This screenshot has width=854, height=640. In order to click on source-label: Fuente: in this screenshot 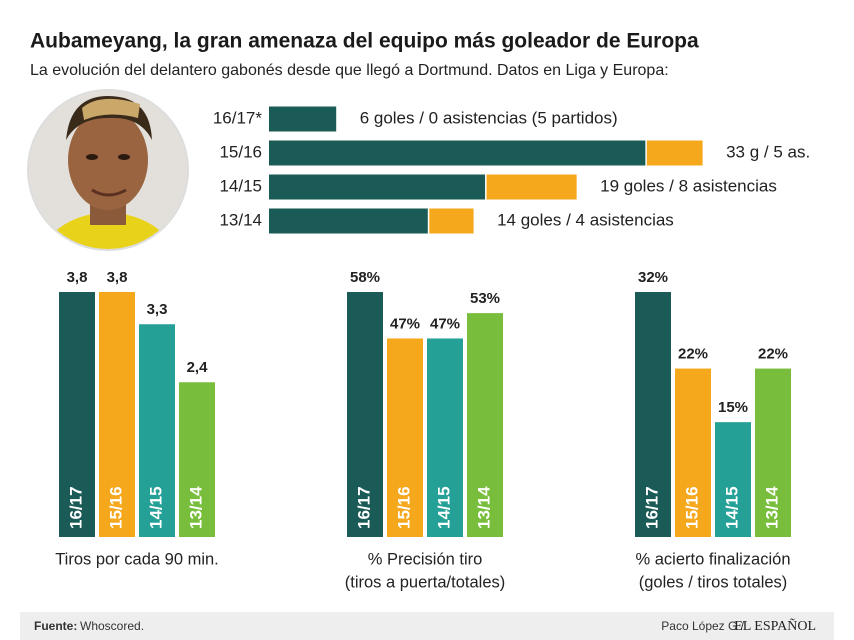, I will do `click(55, 626)`.